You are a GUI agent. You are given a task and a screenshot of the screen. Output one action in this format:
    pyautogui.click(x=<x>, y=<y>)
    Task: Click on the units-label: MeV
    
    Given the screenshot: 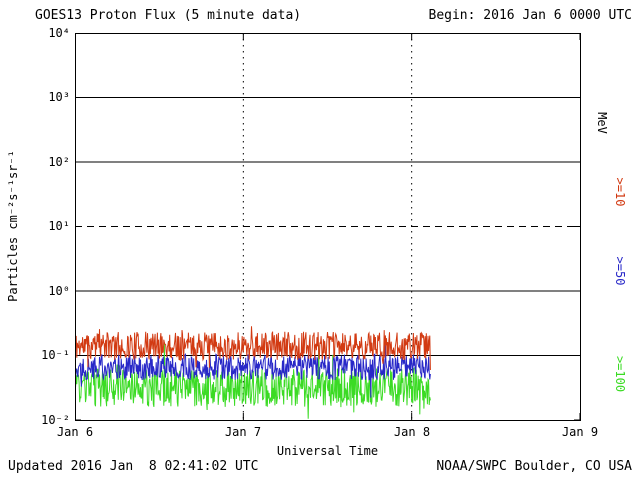 What is the action you would take?
    pyautogui.click(x=602, y=123)
    